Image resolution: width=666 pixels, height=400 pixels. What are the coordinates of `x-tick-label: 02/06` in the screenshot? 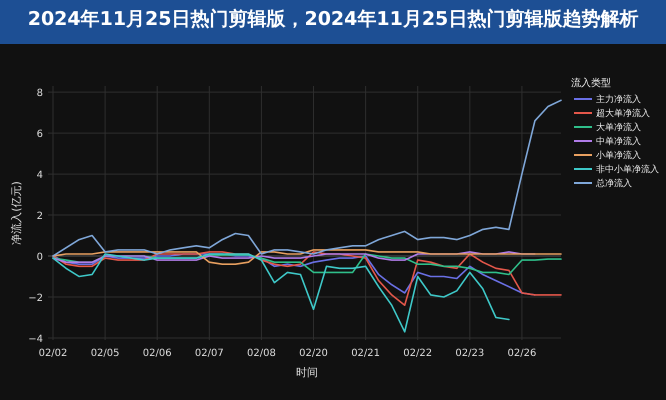 It's located at (157, 353).